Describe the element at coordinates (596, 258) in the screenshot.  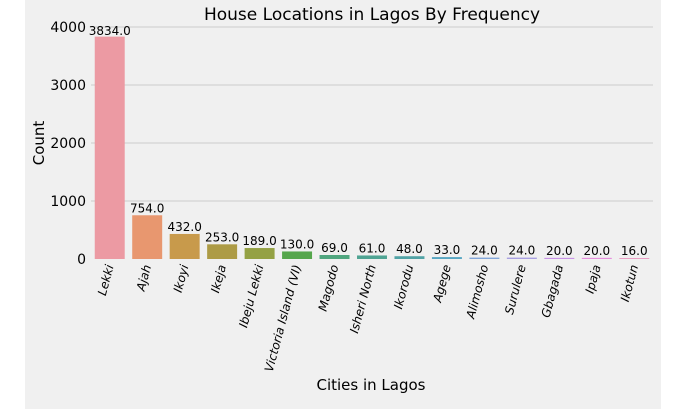
I see `bar-ipaja` at that location.